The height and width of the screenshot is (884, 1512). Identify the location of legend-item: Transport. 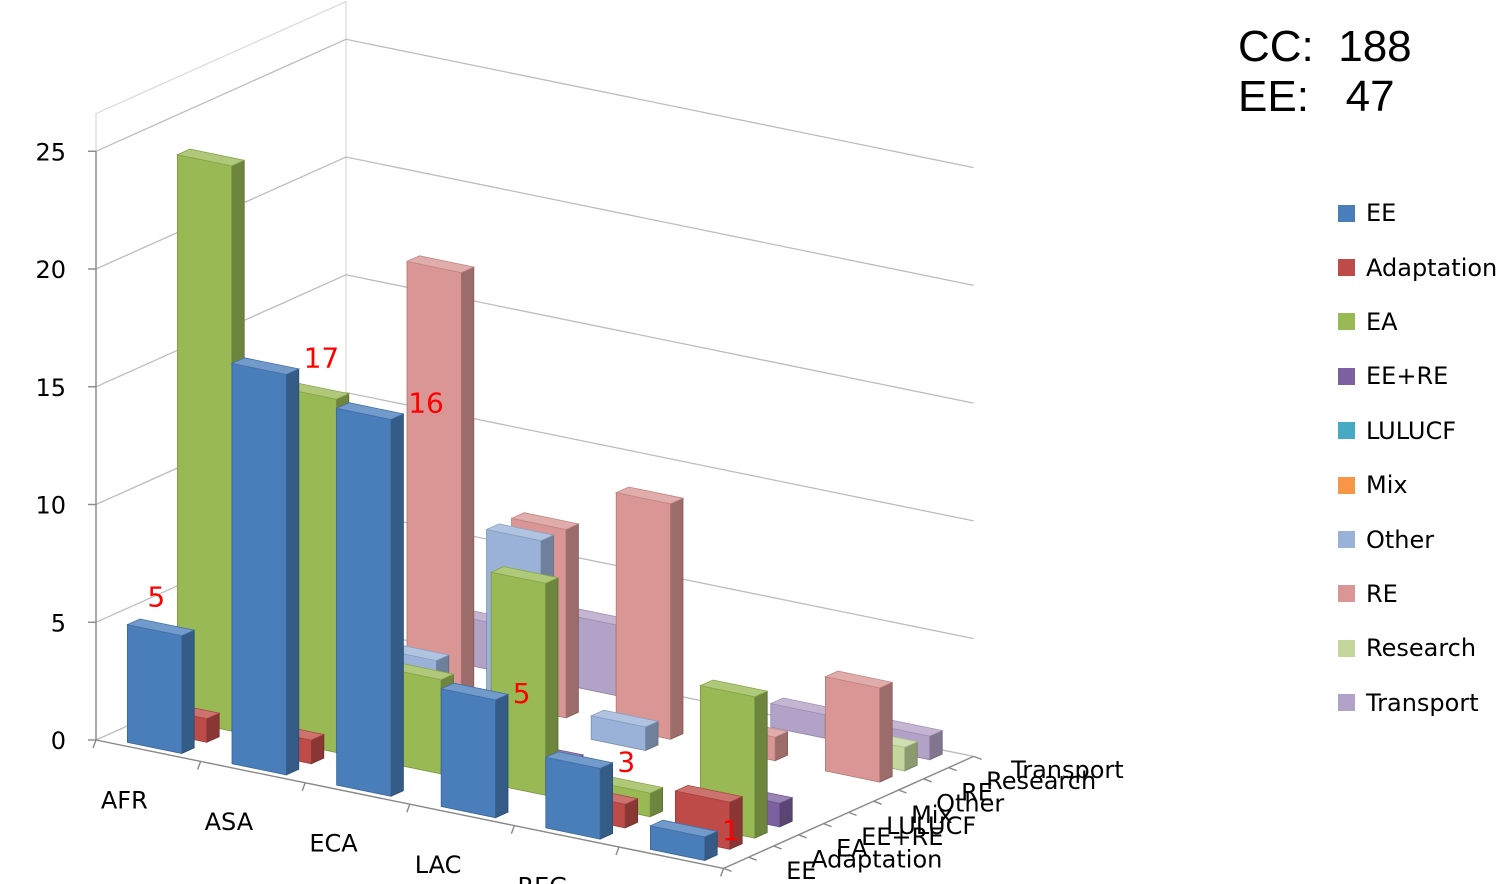
(1417, 703).